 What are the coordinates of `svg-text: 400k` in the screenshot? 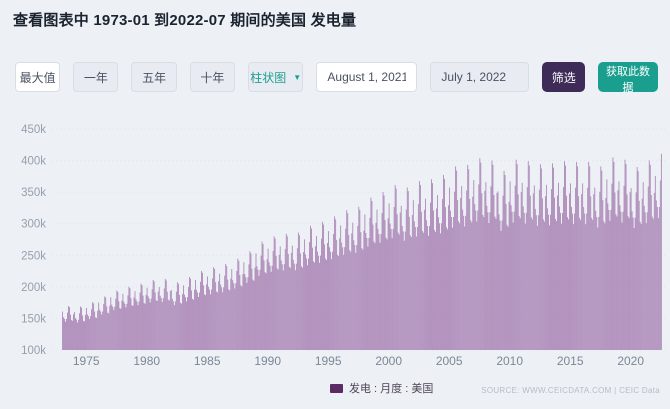 It's located at (33, 162).